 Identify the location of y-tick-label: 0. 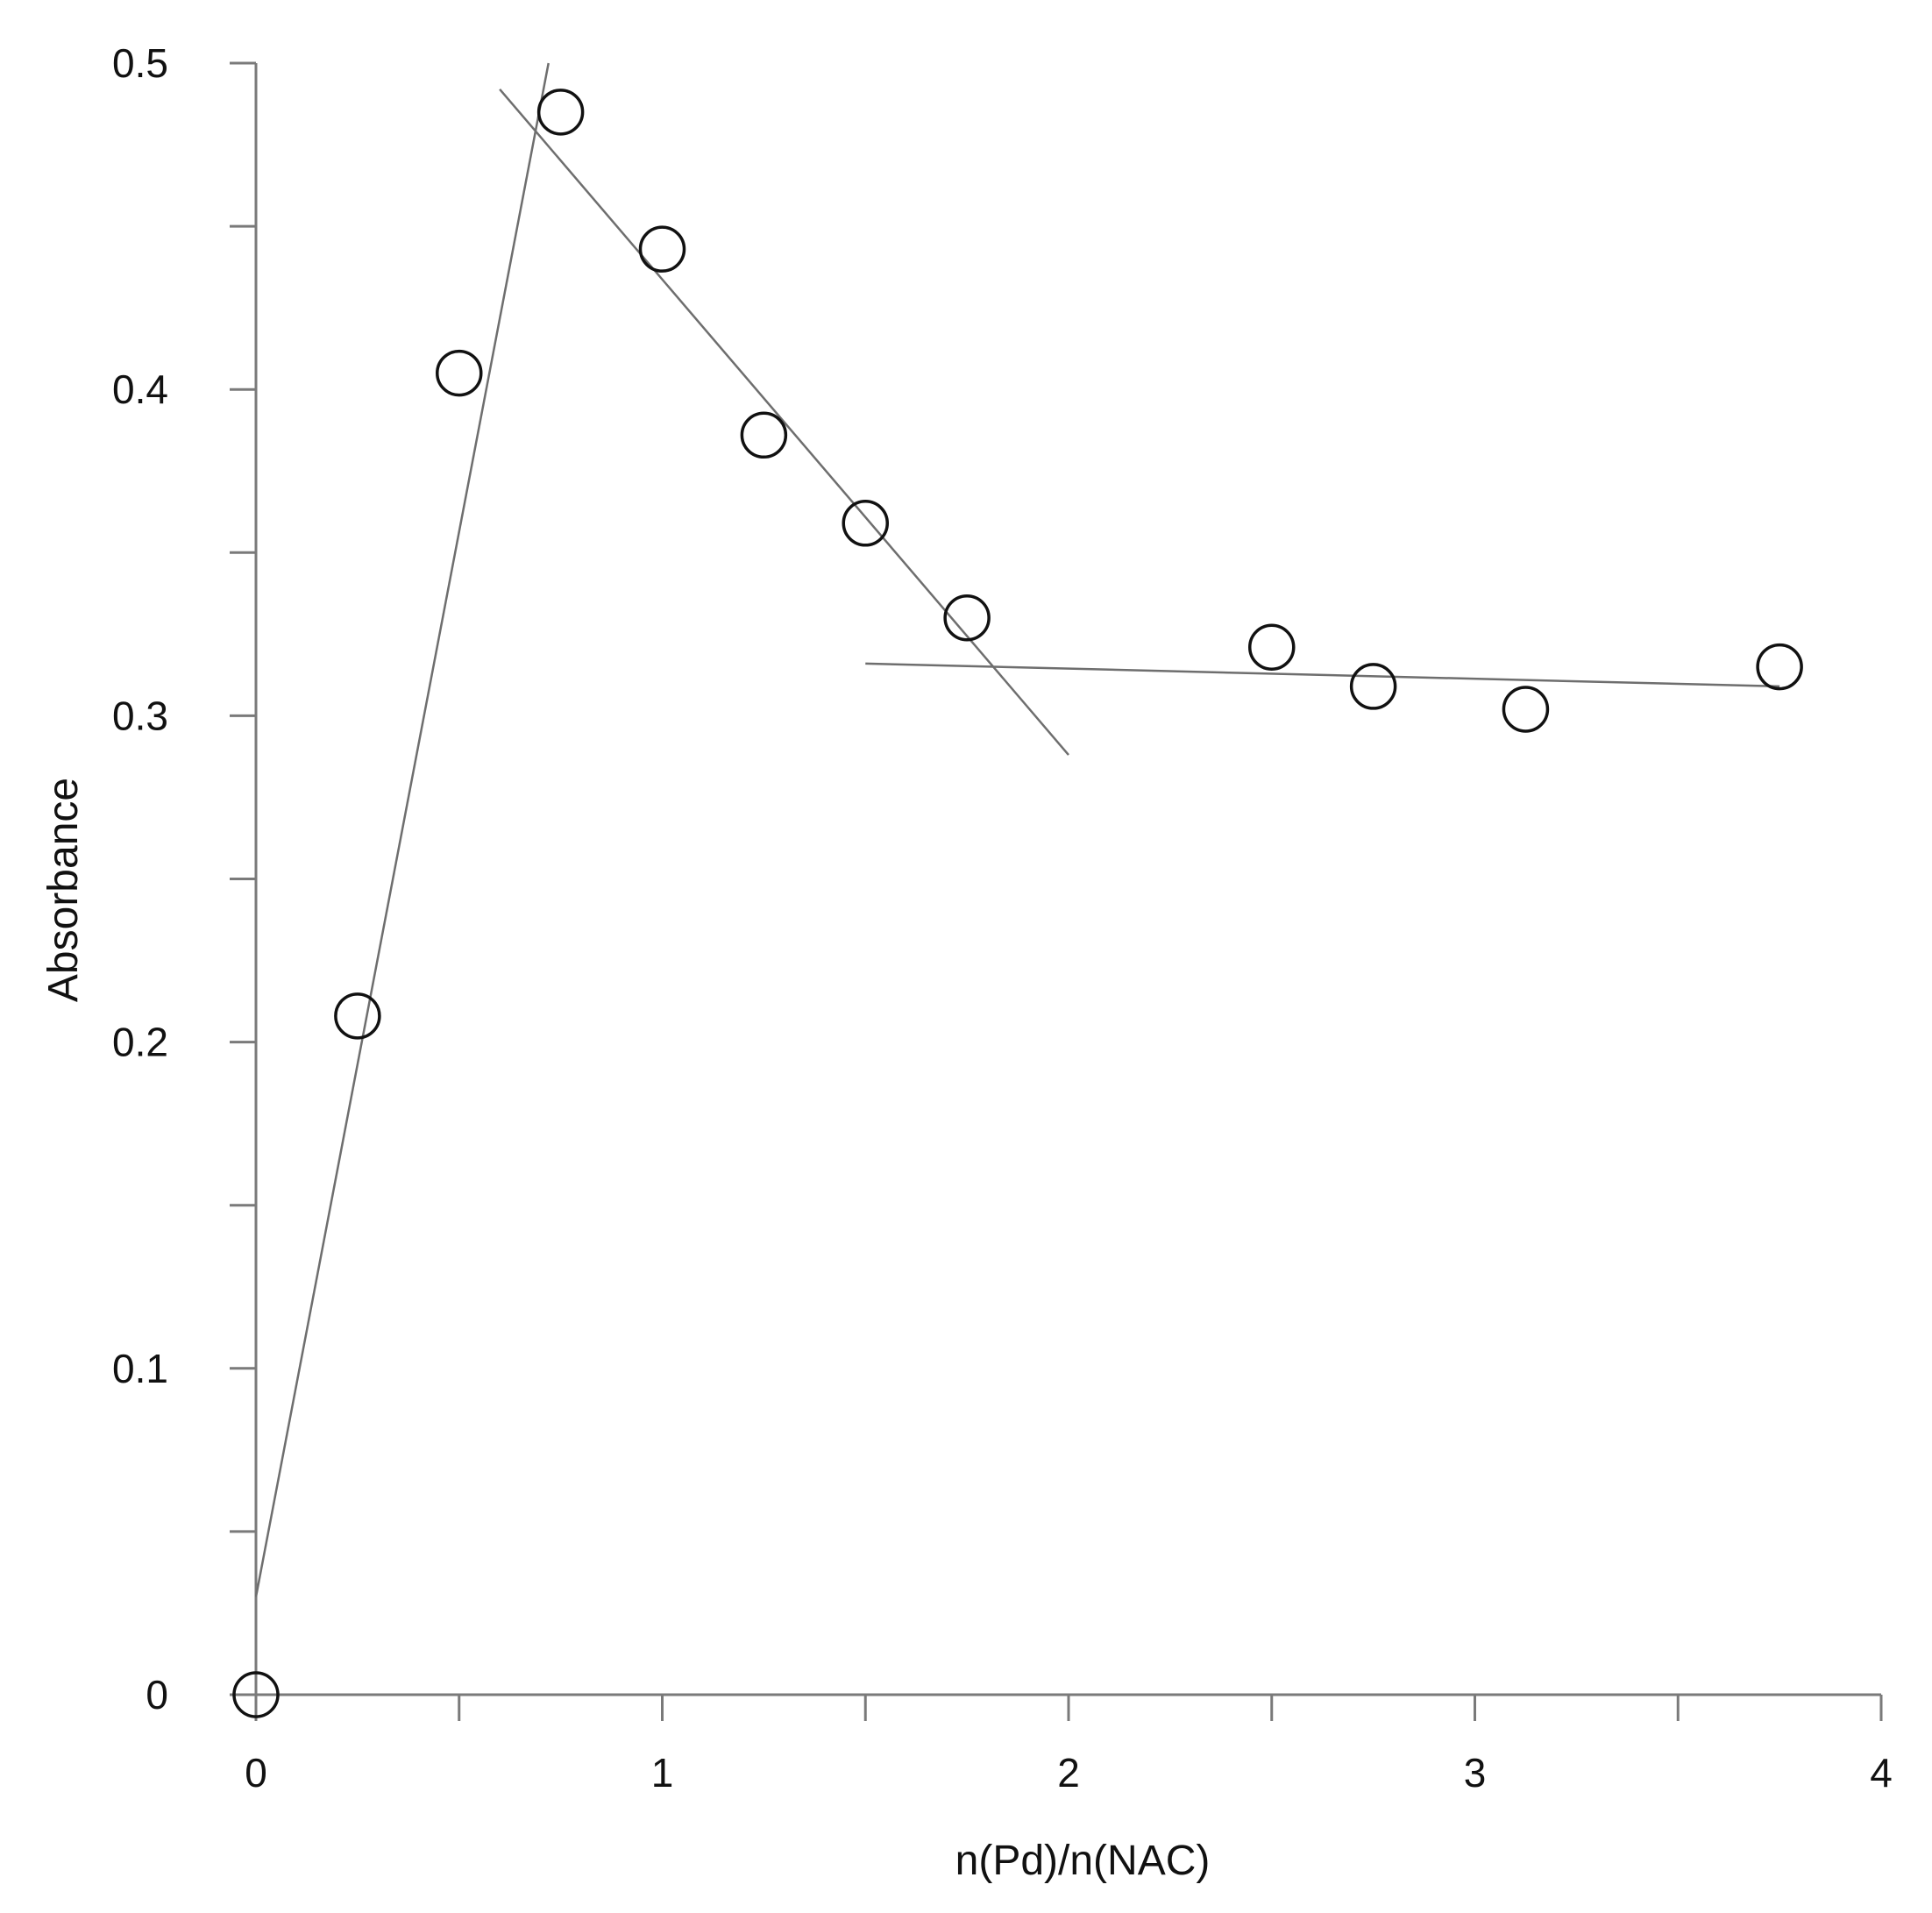
(157, 1694).